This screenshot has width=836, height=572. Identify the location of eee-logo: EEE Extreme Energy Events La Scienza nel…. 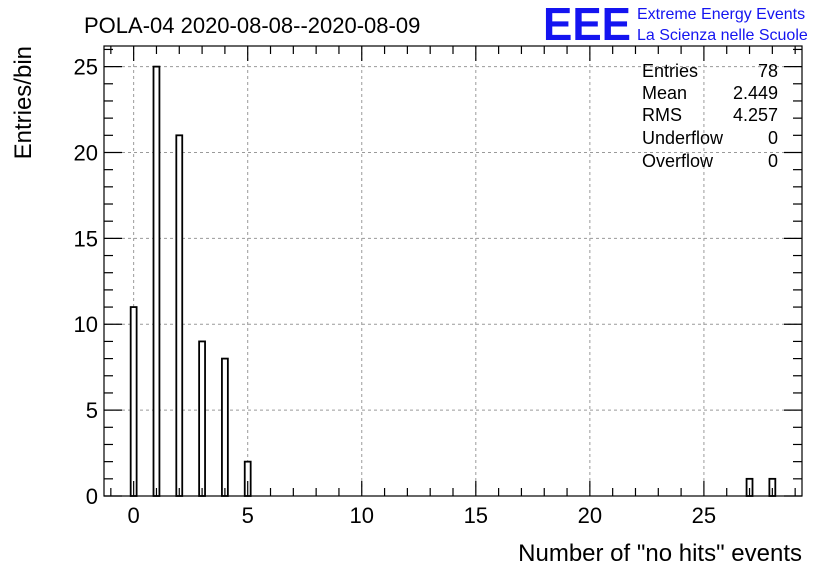
(675, 25).